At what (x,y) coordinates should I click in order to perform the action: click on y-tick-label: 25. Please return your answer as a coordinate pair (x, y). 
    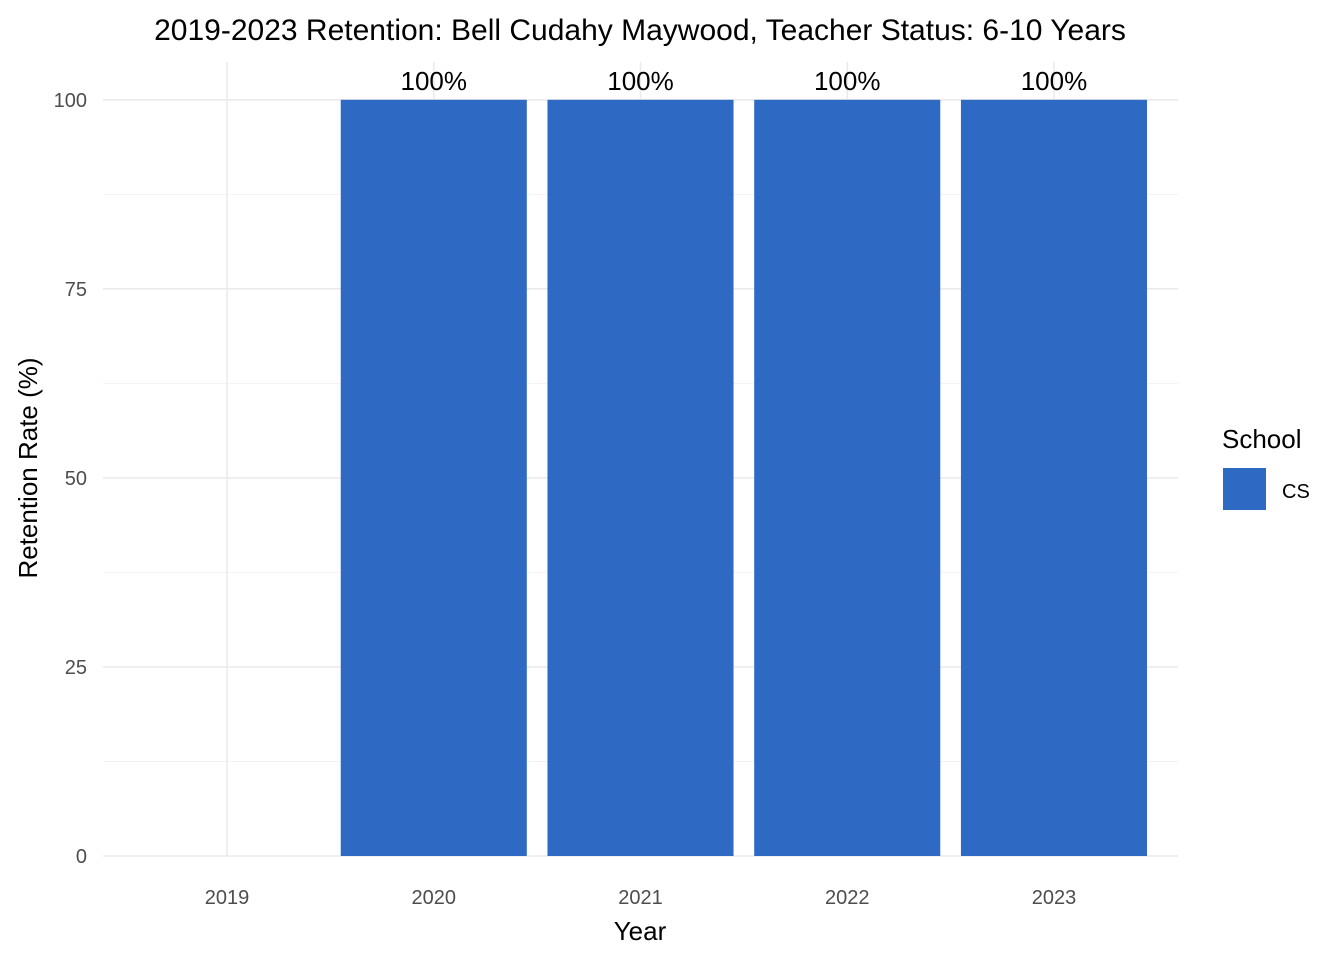
    Looking at the image, I should click on (76, 668).